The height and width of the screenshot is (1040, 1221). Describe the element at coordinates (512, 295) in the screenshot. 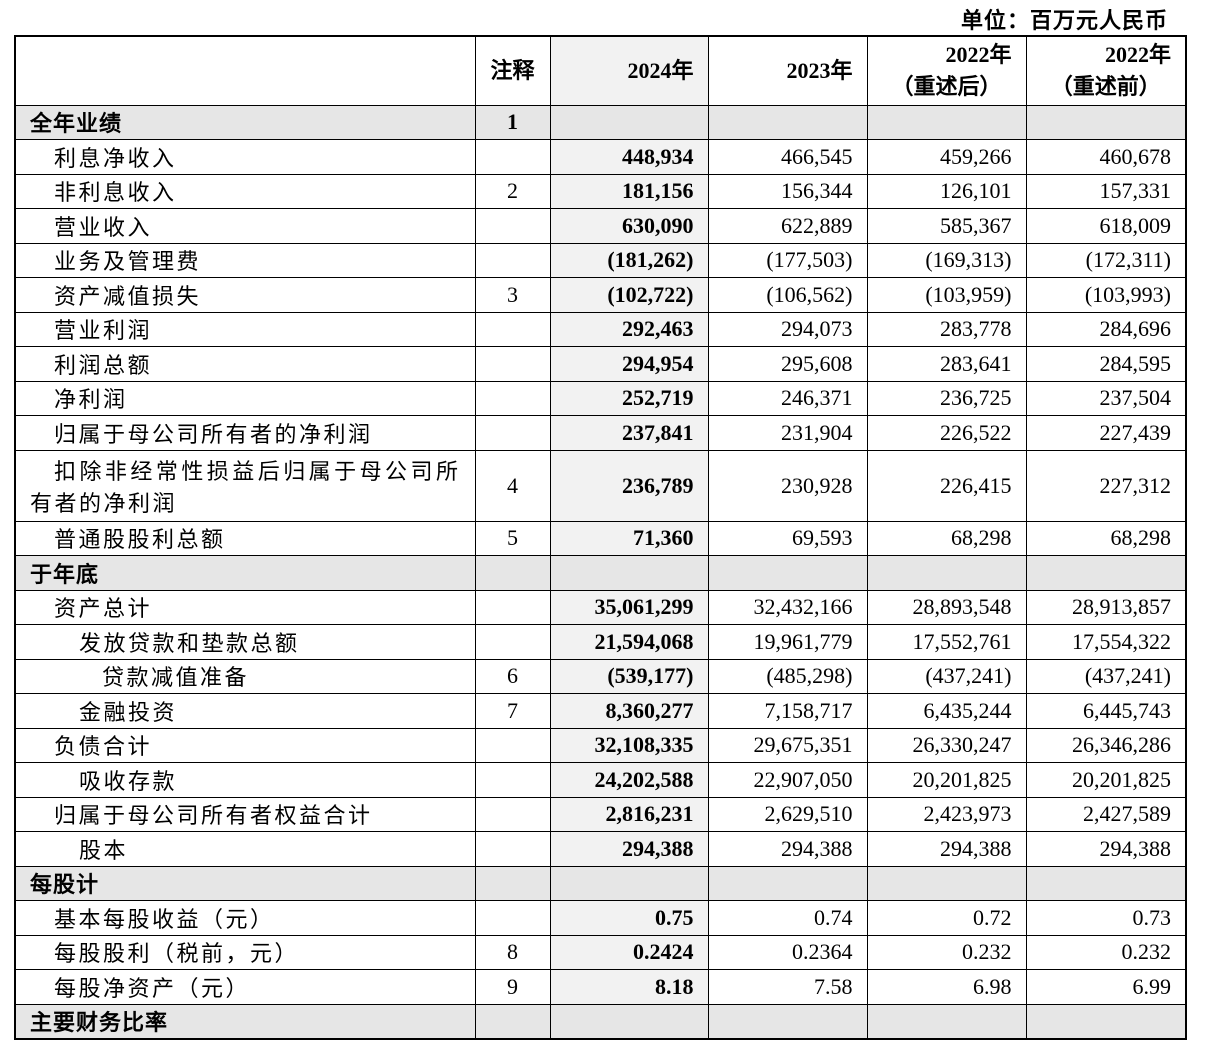

I see `note-cell: 3` at that location.